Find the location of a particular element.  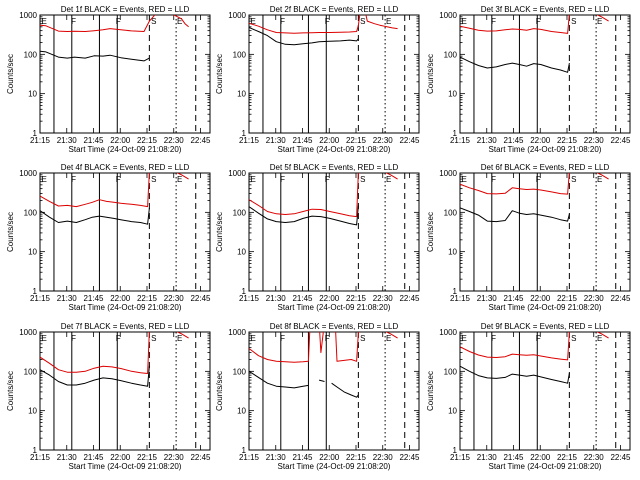

chart-title: Det 3f BLACK = Events, RED = LLD is located at coordinates (545, 9).